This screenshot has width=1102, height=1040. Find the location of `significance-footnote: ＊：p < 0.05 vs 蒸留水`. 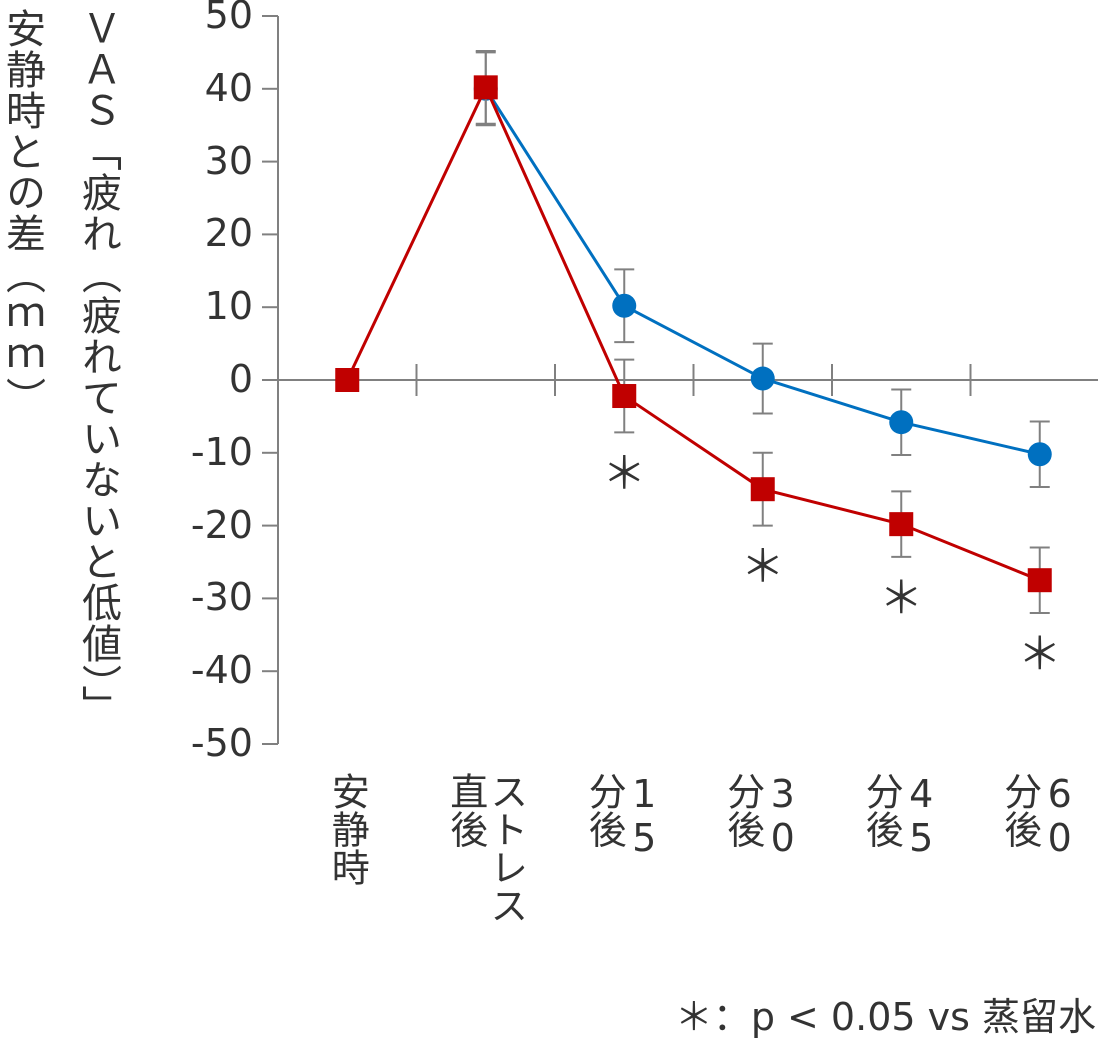

significance-footnote: ＊：p < 0.05 vs 蒸留水 is located at coordinates (885, 1017).